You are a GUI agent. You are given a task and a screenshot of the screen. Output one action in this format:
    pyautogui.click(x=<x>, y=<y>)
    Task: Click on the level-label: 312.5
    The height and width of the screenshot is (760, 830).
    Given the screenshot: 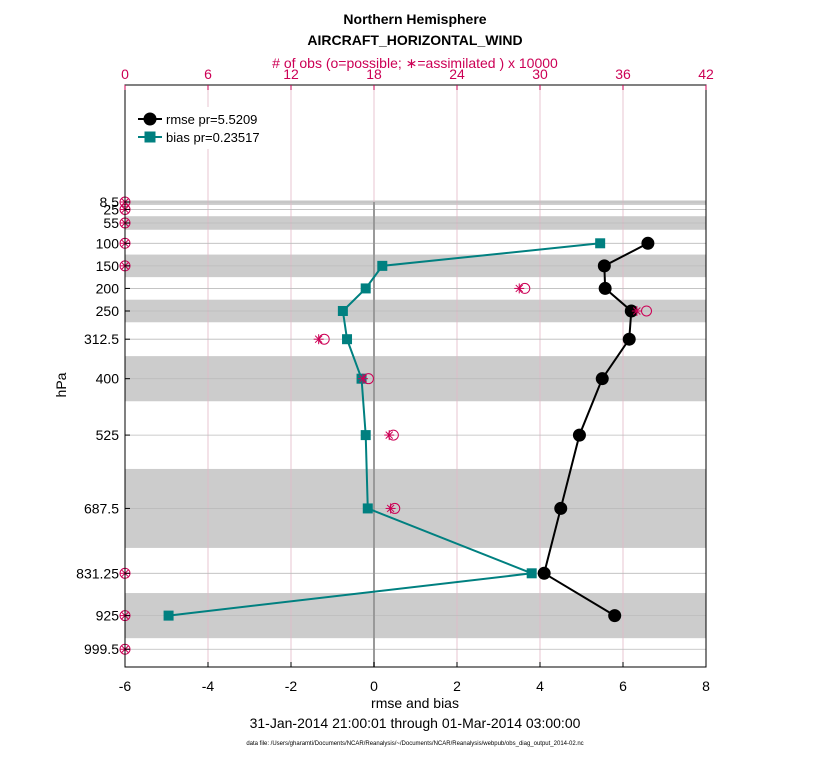 What is the action you would take?
    pyautogui.click(x=101, y=339)
    